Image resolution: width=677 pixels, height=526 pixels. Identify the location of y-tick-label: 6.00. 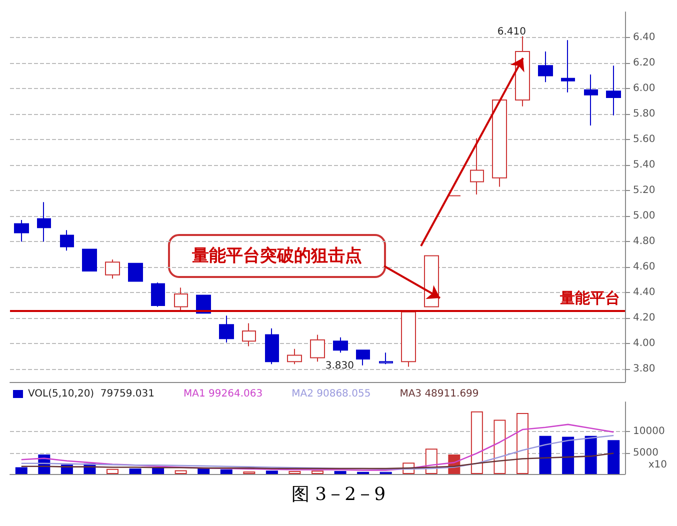
(644, 88).